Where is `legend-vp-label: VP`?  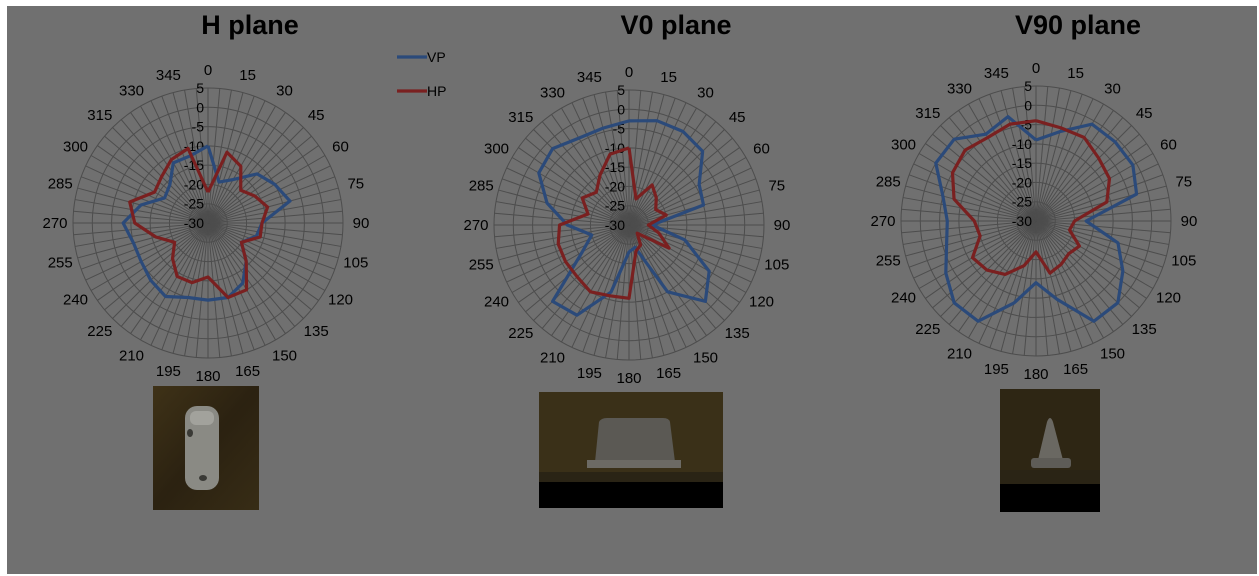 legend-vp-label: VP is located at coordinates (436, 57).